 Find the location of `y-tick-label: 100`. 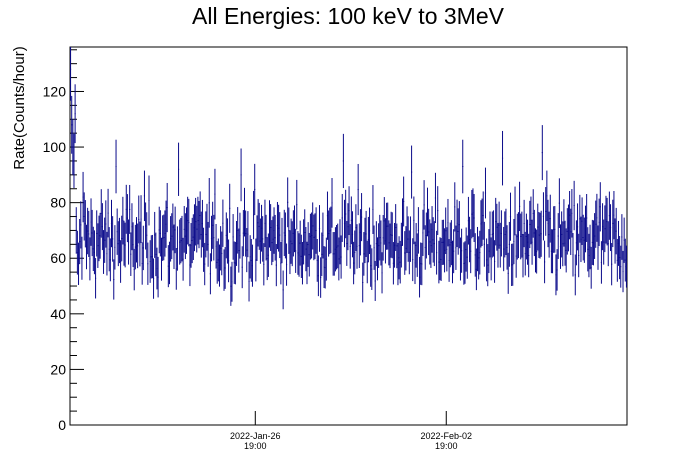

y-tick-label: 100 is located at coordinates (55, 147).